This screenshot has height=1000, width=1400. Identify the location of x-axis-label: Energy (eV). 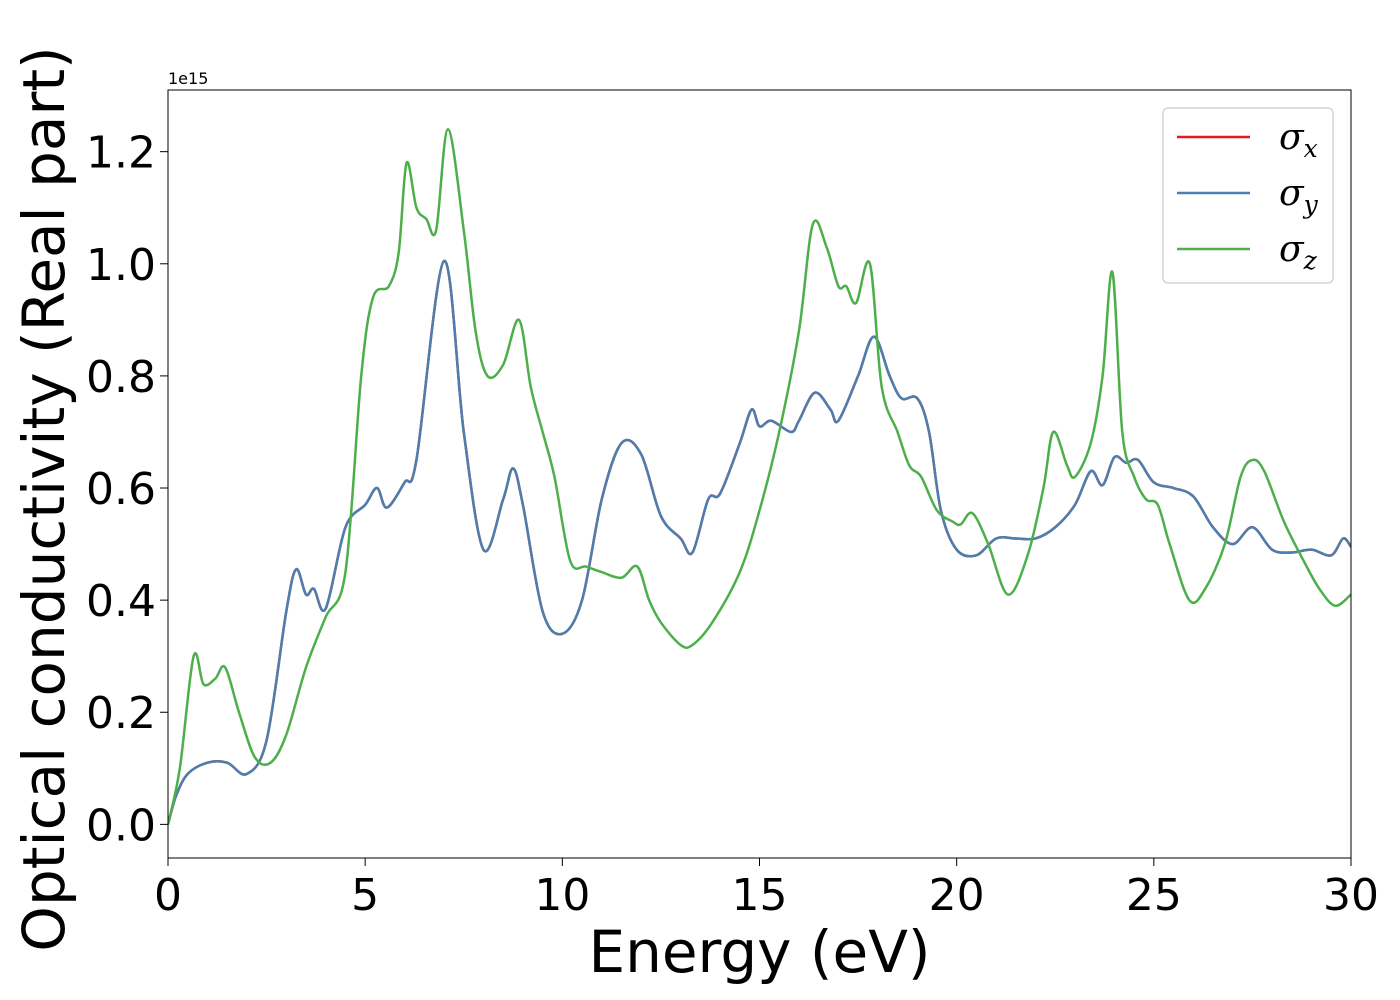
(759, 952).